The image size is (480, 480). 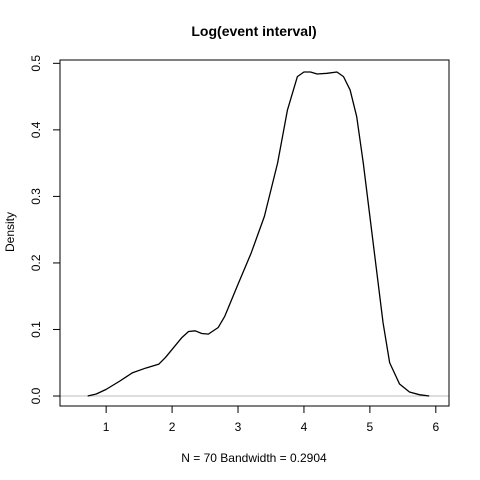 What do you see at coordinates (254, 458) in the screenshot?
I see `x-axis-label: N = 70 Bandwidth = 0.2904` at bounding box center [254, 458].